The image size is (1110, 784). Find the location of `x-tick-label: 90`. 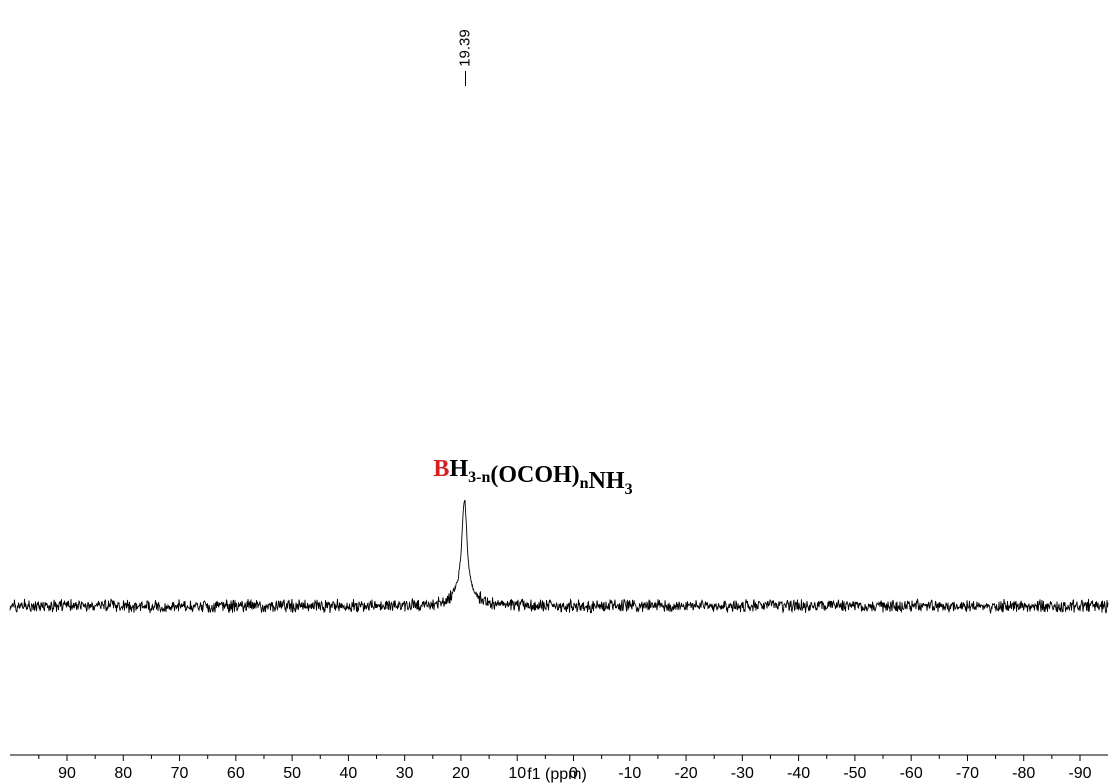

x-tick-label: 90 is located at coordinates (67, 773).